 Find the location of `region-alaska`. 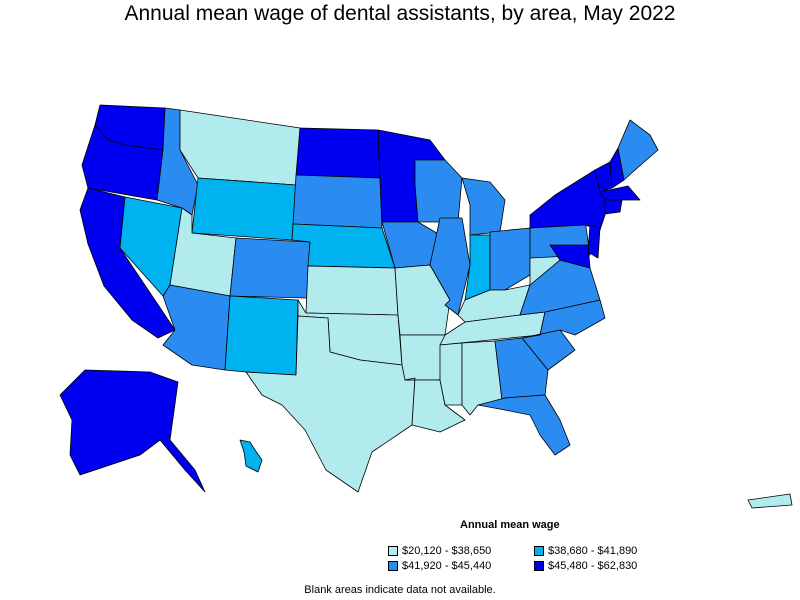

region-alaska is located at coordinates (132, 431).